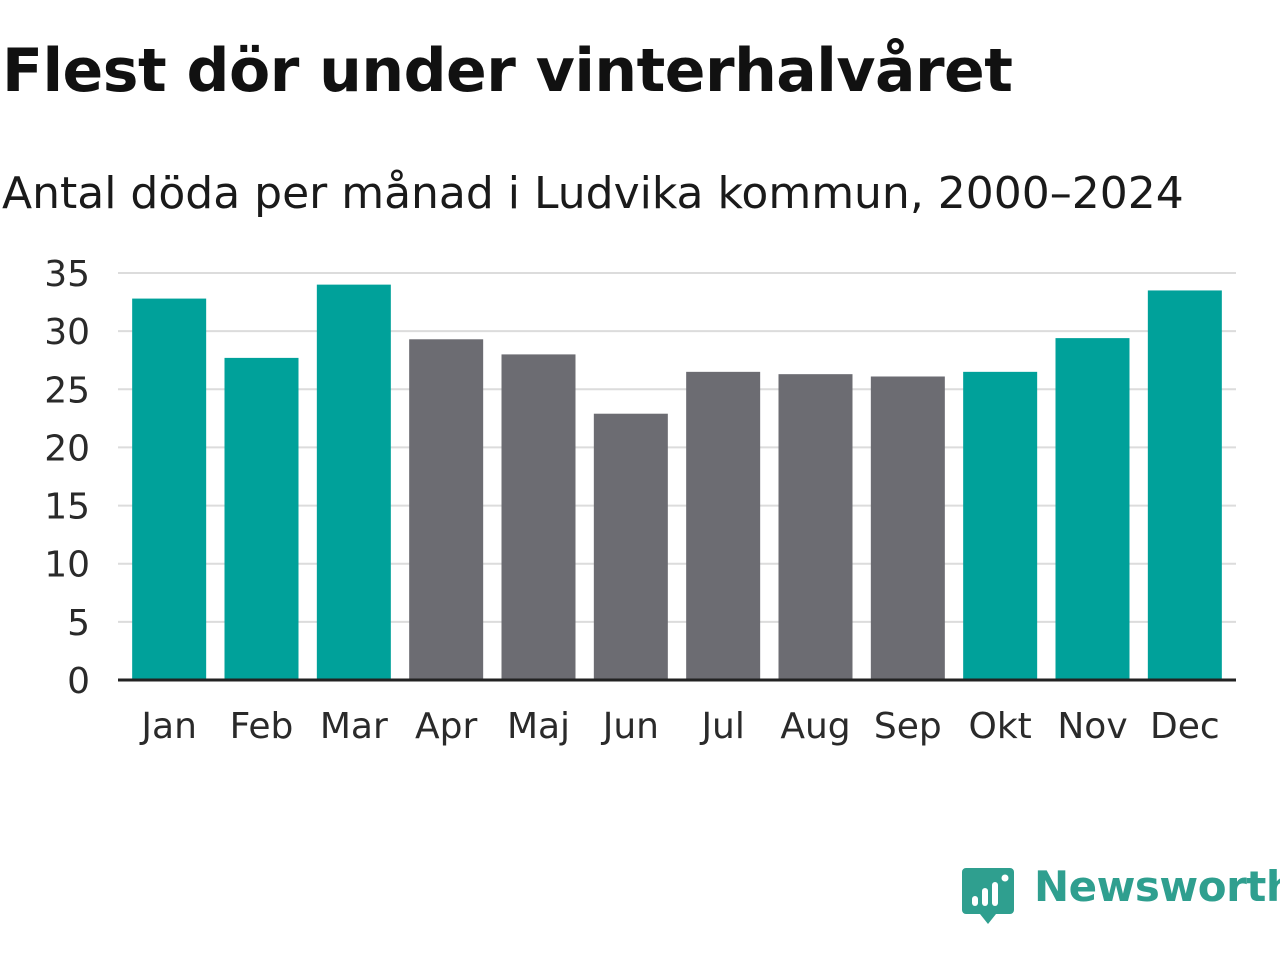 Image resolution: width=1280 pixels, height=960 pixels. What do you see at coordinates (446, 726) in the screenshot?
I see `x-tick-label-apr: Apr` at bounding box center [446, 726].